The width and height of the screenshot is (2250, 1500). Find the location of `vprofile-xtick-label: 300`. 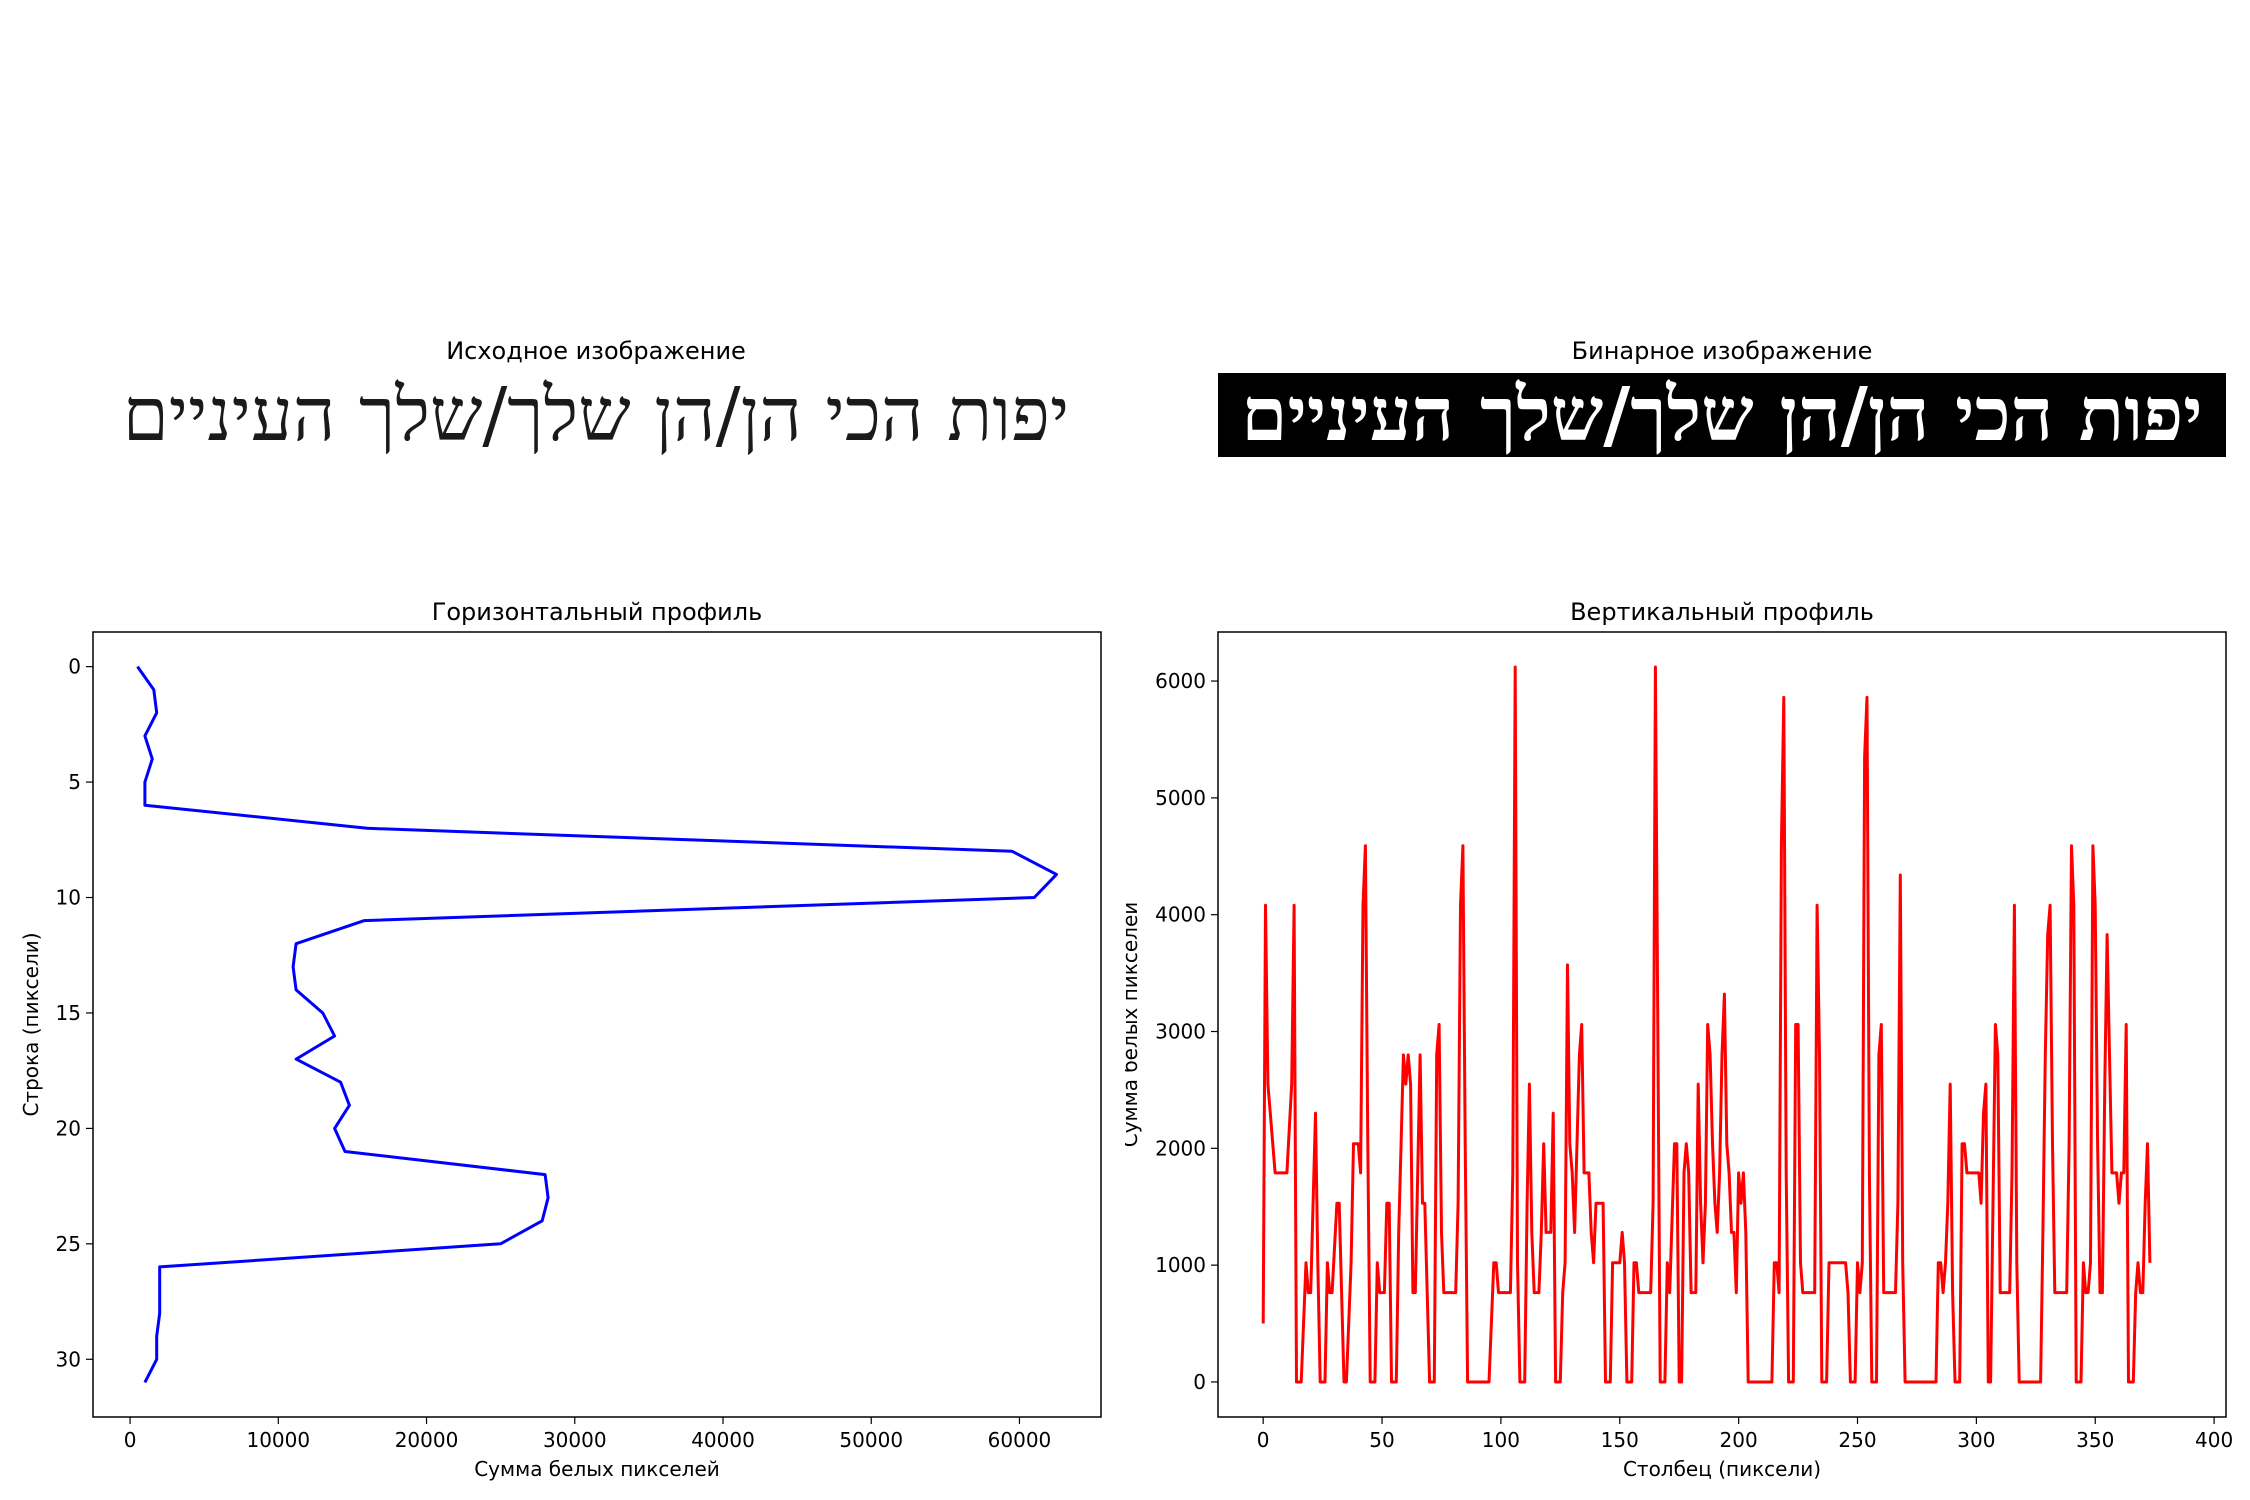

vprofile-xtick-label: 300 is located at coordinates (1976, 1440).